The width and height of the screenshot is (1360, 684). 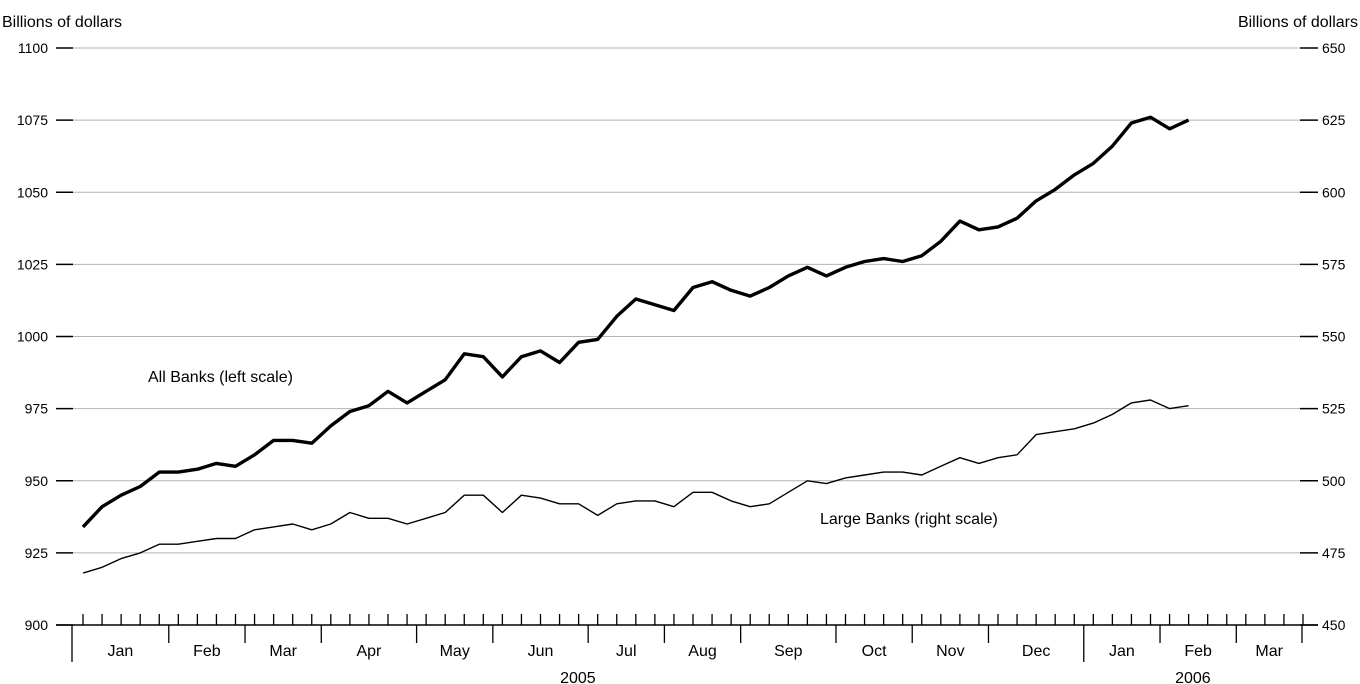 I want to click on left-tick-label: 1075, so click(x=32, y=120).